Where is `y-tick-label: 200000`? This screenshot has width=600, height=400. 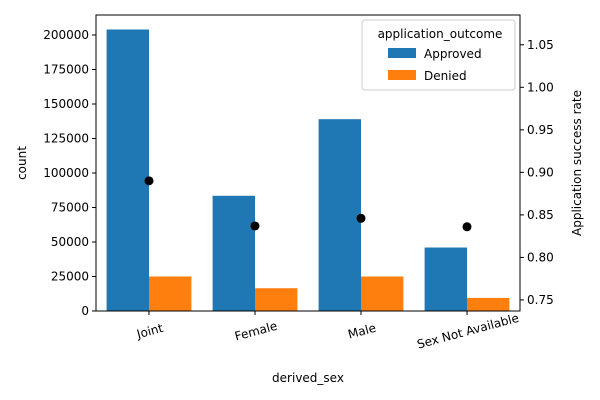 y-tick-label: 200000 is located at coordinates (66, 35).